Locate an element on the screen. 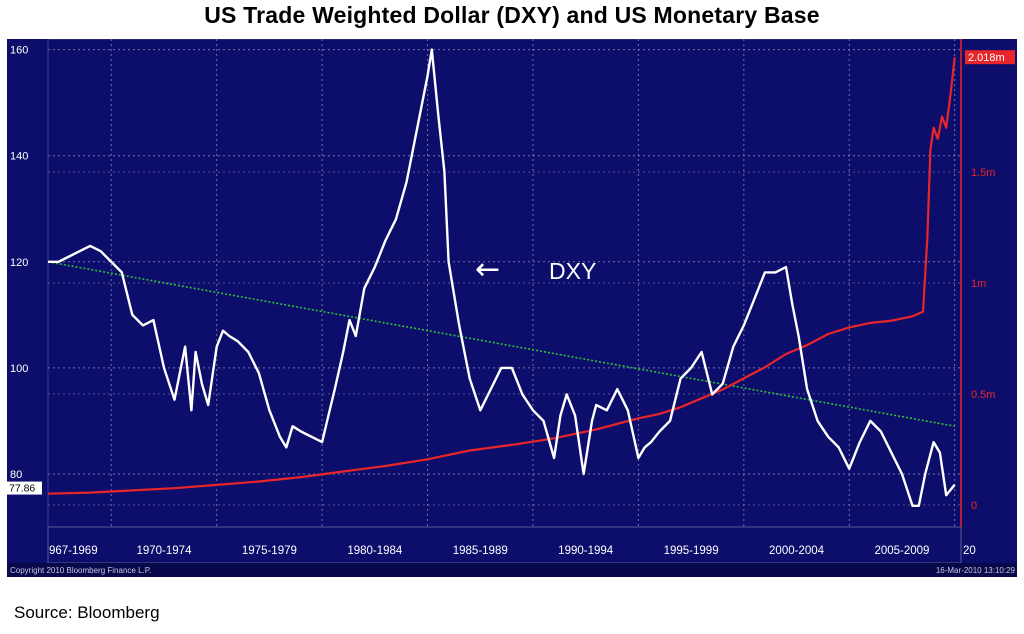  left-tick-label: 120 is located at coordinates (19, 263).